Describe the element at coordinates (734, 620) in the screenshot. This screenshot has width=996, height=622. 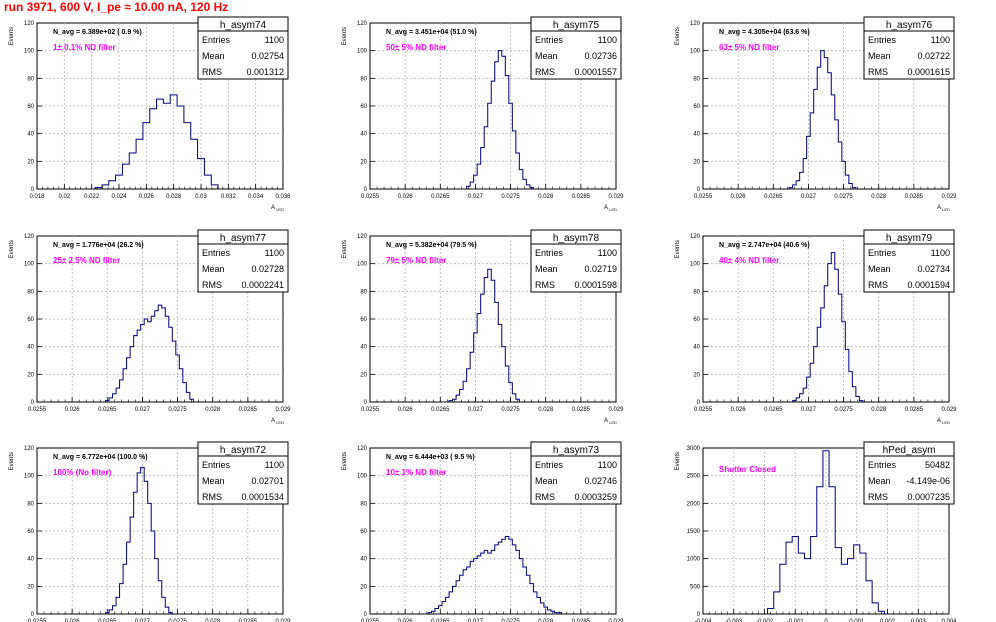
I see `x-tick-label: -0.003` at that location.